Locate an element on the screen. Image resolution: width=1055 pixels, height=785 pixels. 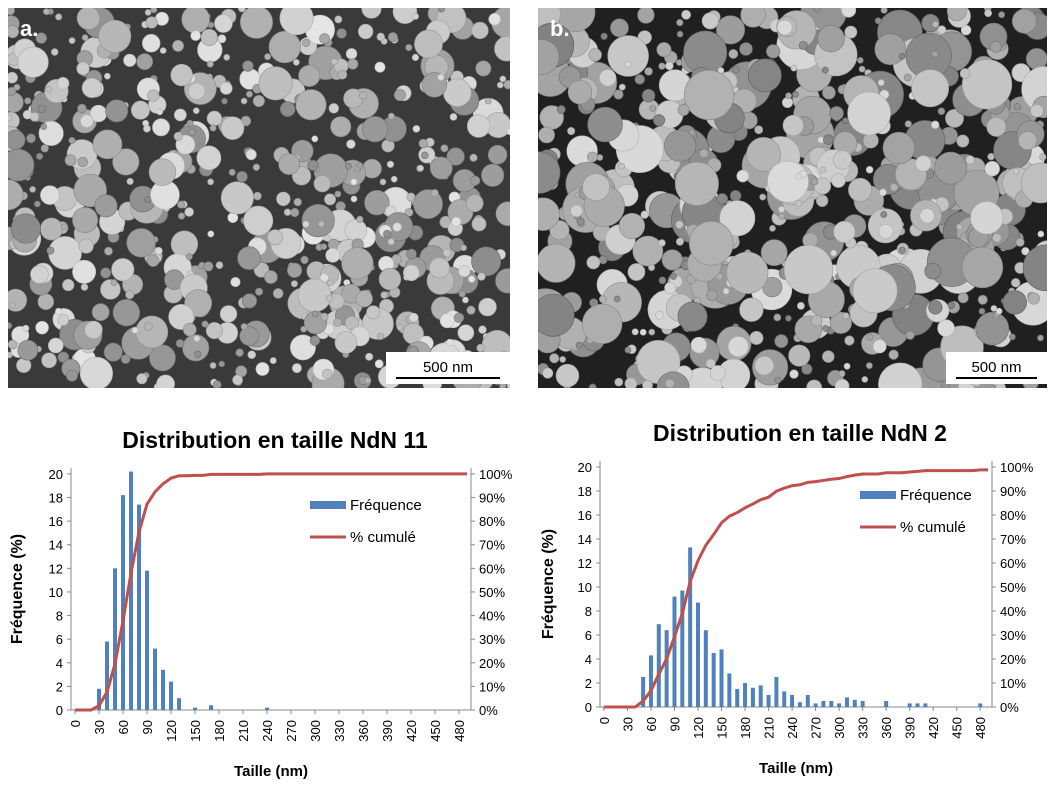
x-tick-label: 270 is located at coordinates (291, 731).